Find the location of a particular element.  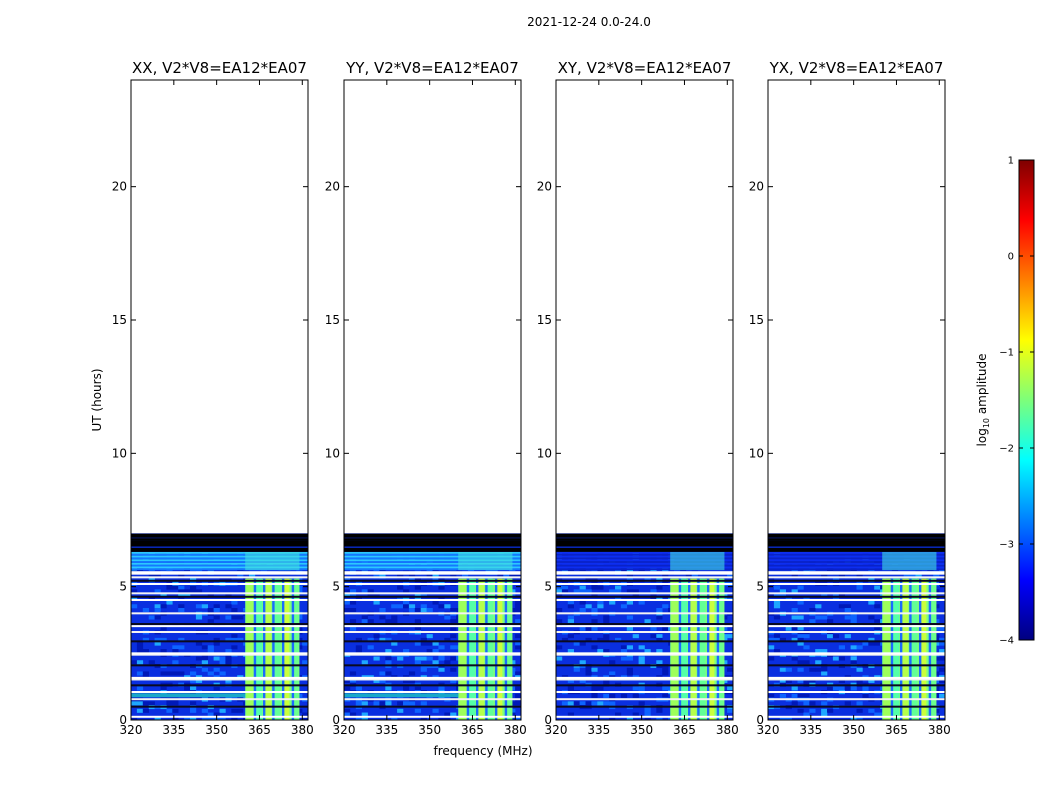

rfi-gap-line is located at coordinates (901, 649).